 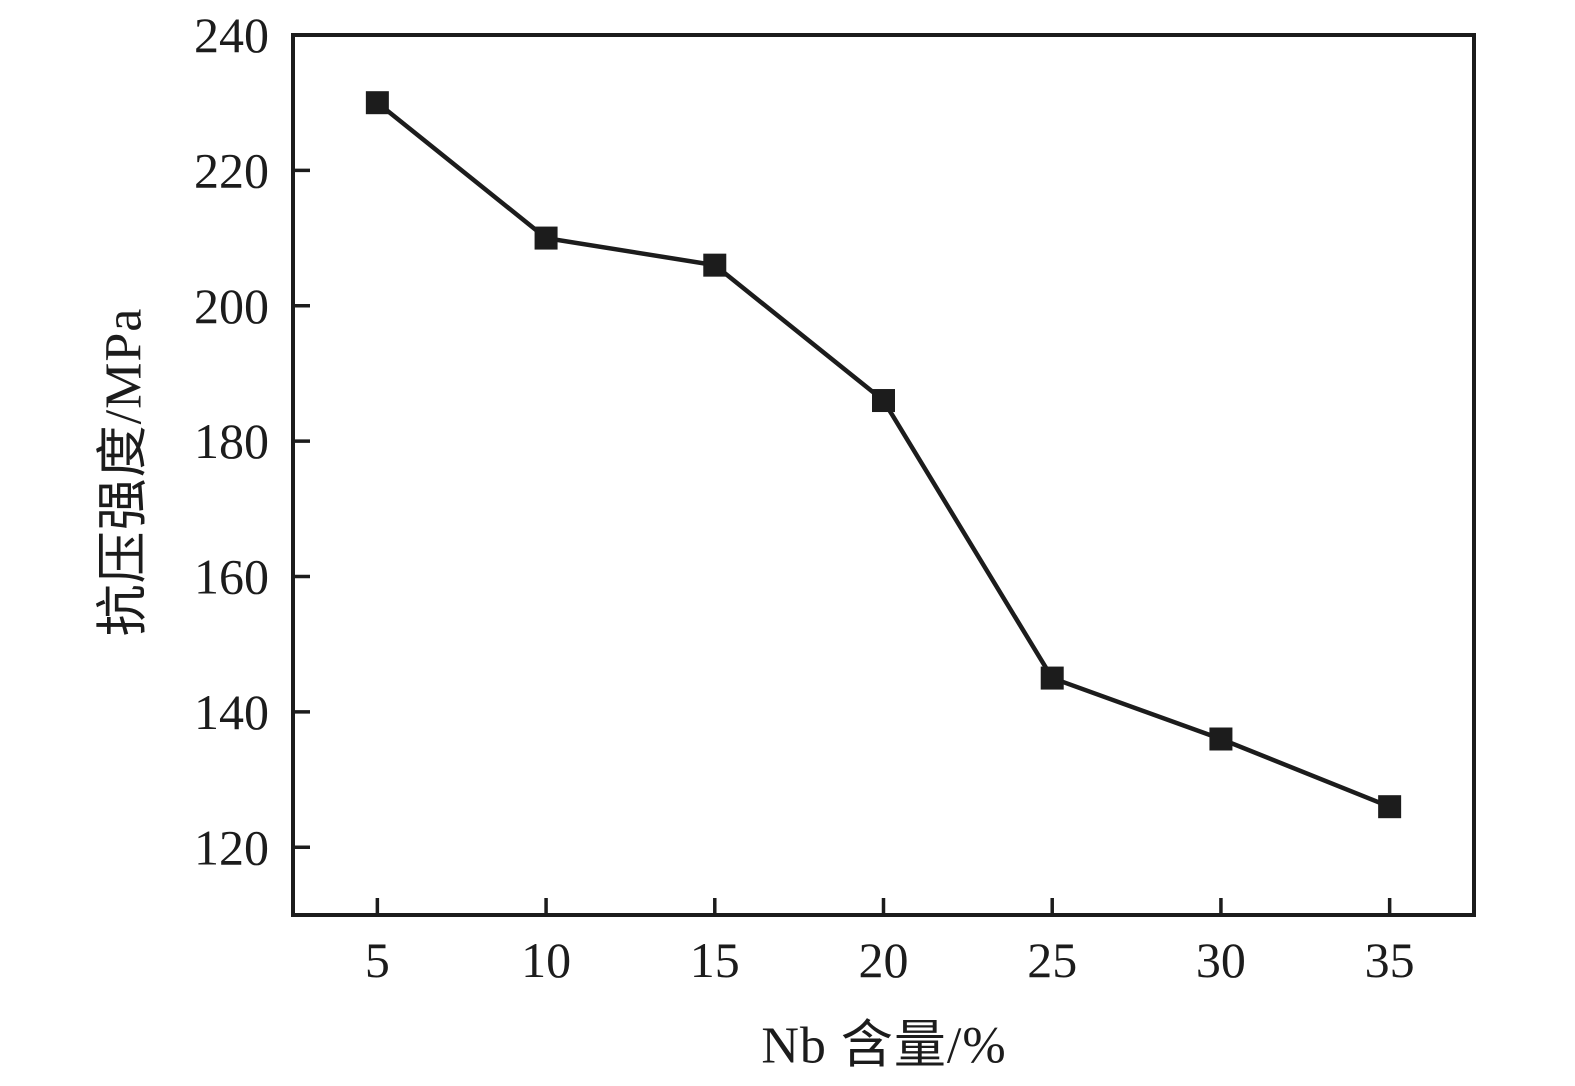 What do you see at coordinates (231, 306) in the screenshot?
I see `y-tick-label: 200` at bounding box center [231, 306].